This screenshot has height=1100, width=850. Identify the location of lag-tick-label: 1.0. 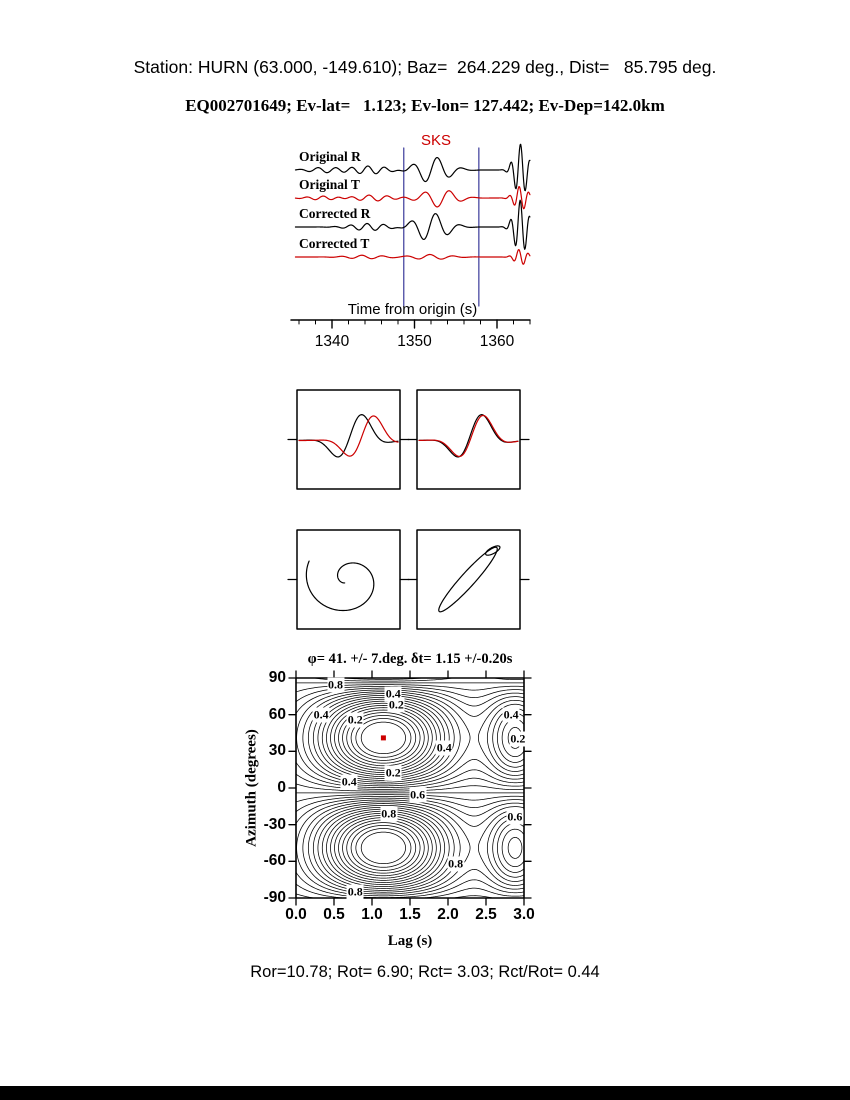
(372, 914).